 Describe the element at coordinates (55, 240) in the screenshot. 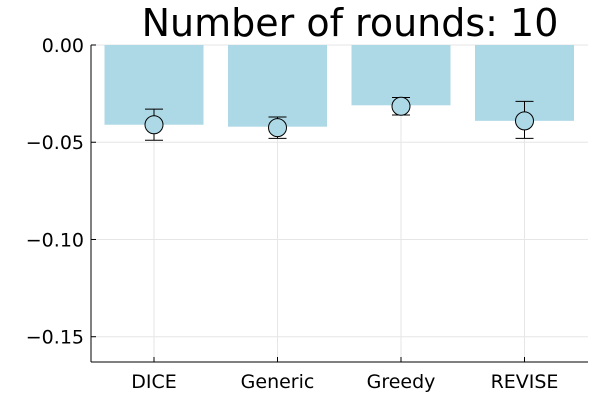

I see `y-tick-label: −0.10` at that location.